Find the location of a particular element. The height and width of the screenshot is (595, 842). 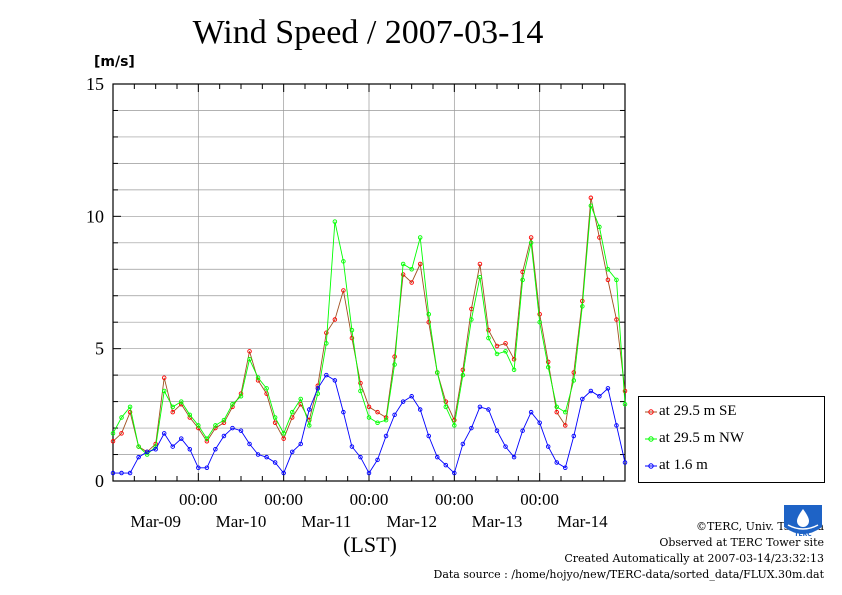

day-label: Mar-09 is located at coordinates (155, 521).